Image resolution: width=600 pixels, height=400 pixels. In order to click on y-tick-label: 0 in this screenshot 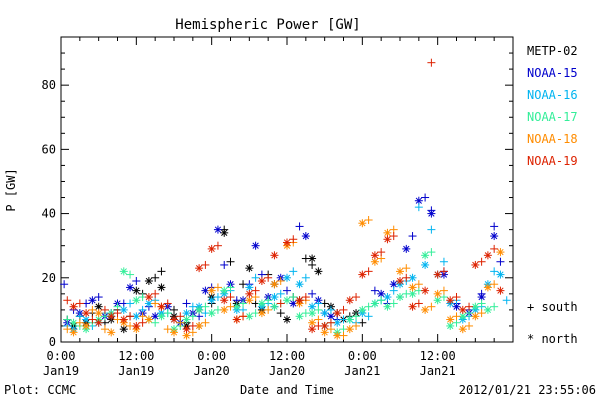, I will do `click(52, 342)`.